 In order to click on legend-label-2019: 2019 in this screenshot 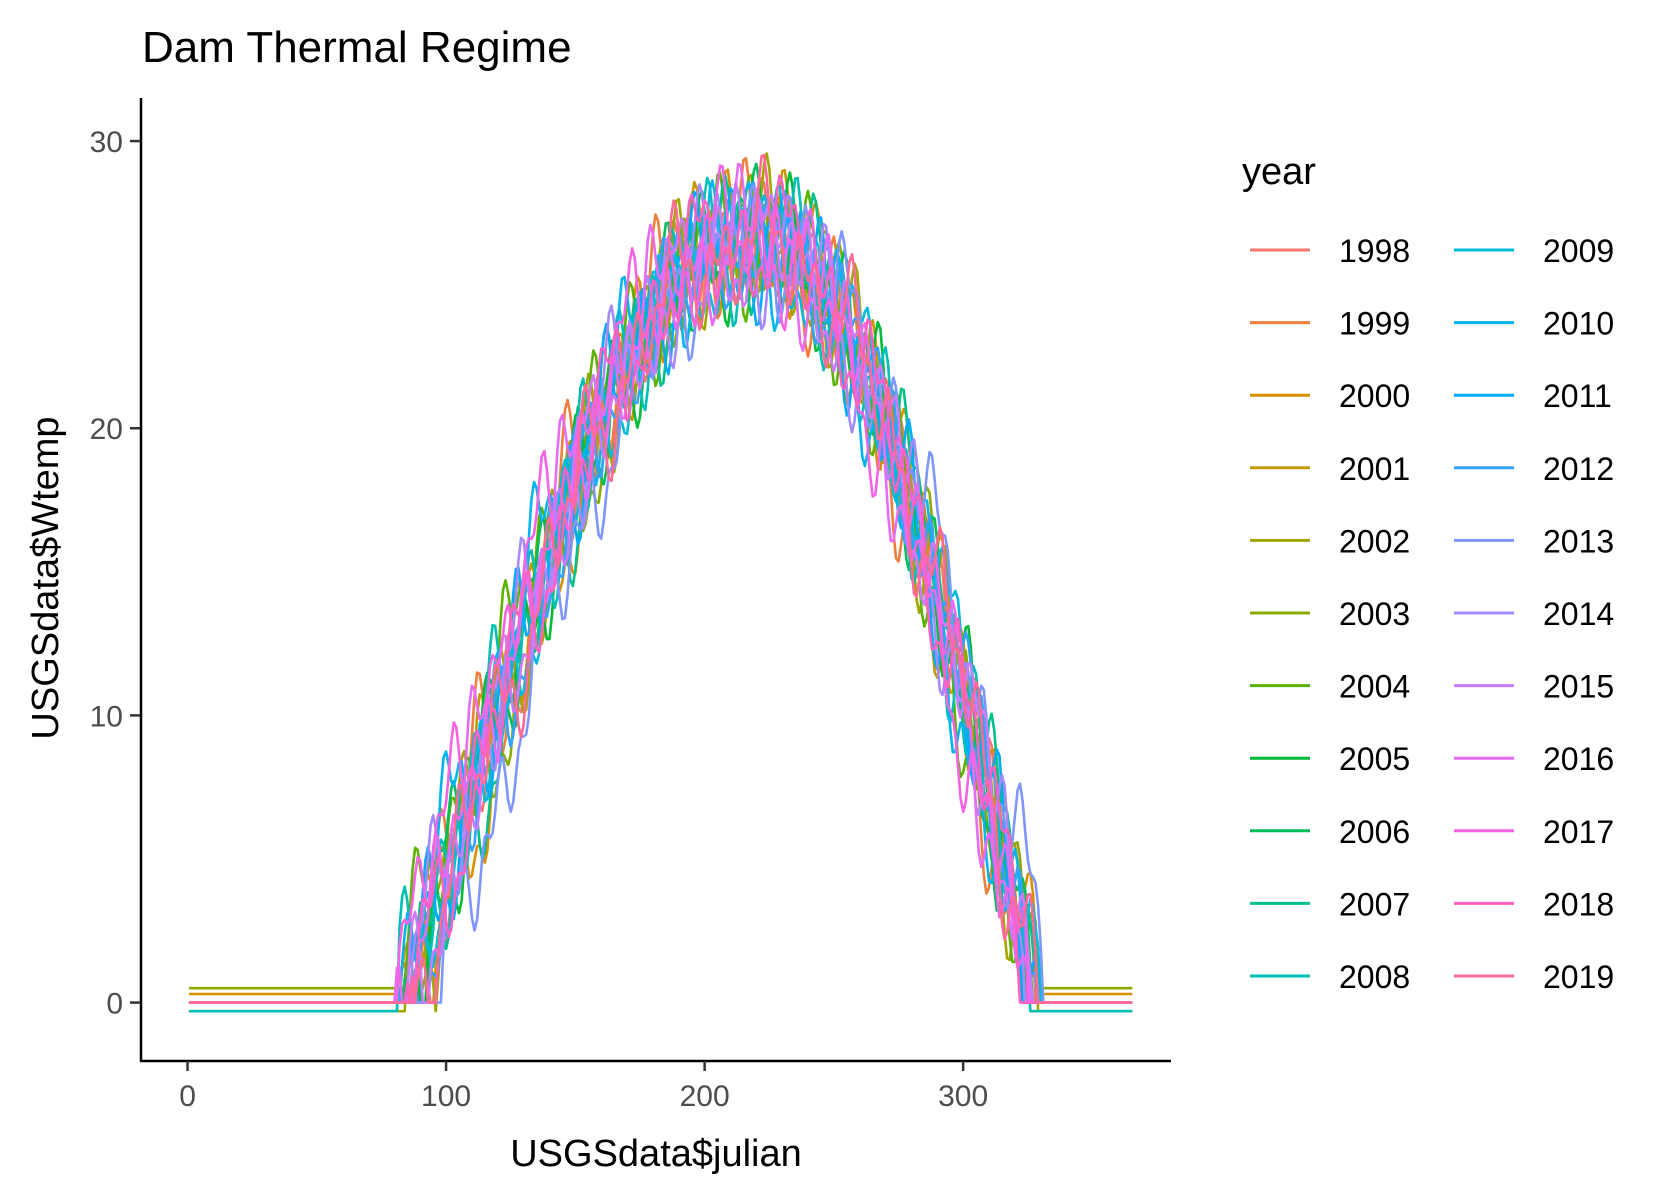, I will do `click(1578, 977)`.